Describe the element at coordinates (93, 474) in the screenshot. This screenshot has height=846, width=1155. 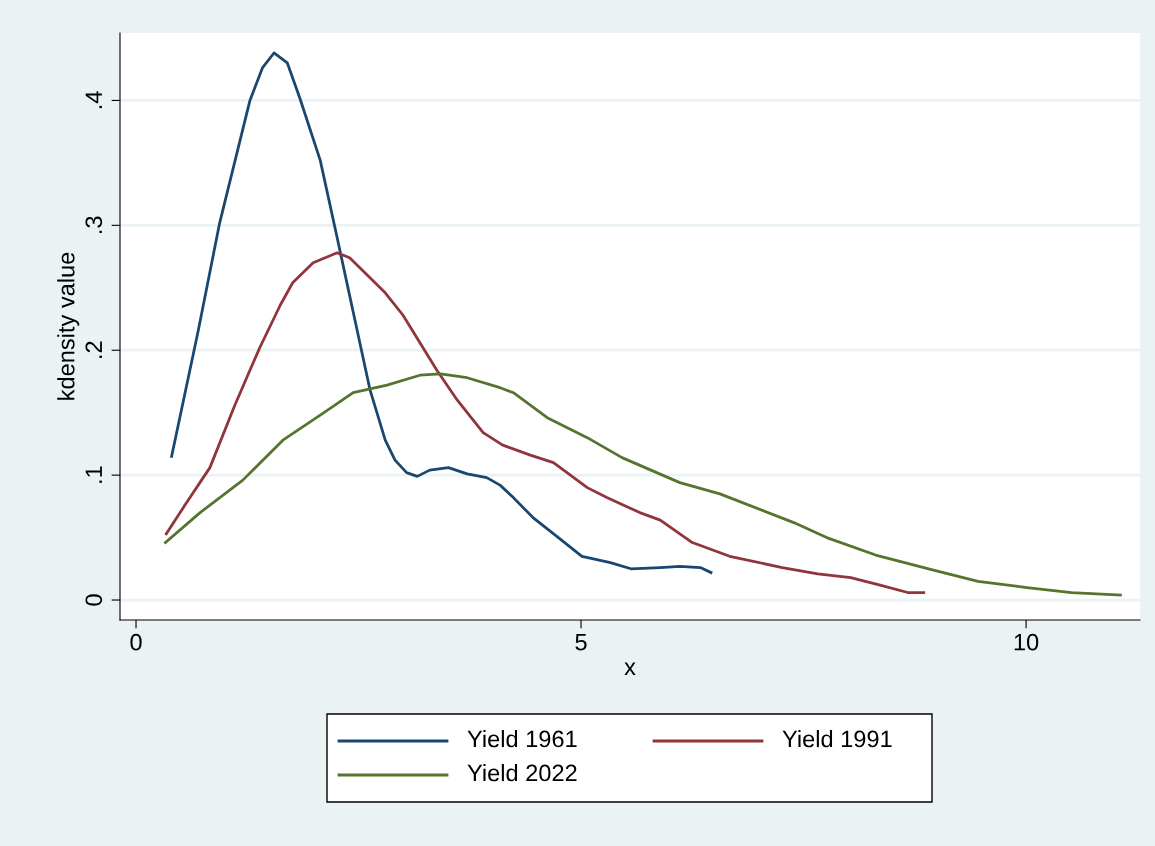
I see `y-tick-label: .1` at that location.